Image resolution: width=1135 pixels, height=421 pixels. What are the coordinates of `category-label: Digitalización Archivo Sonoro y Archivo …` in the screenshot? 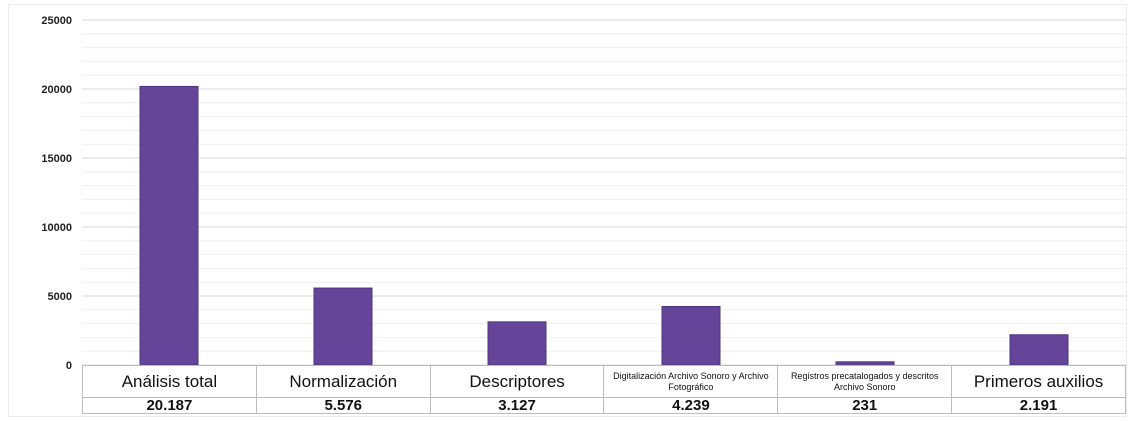 It's located at (691, 382).